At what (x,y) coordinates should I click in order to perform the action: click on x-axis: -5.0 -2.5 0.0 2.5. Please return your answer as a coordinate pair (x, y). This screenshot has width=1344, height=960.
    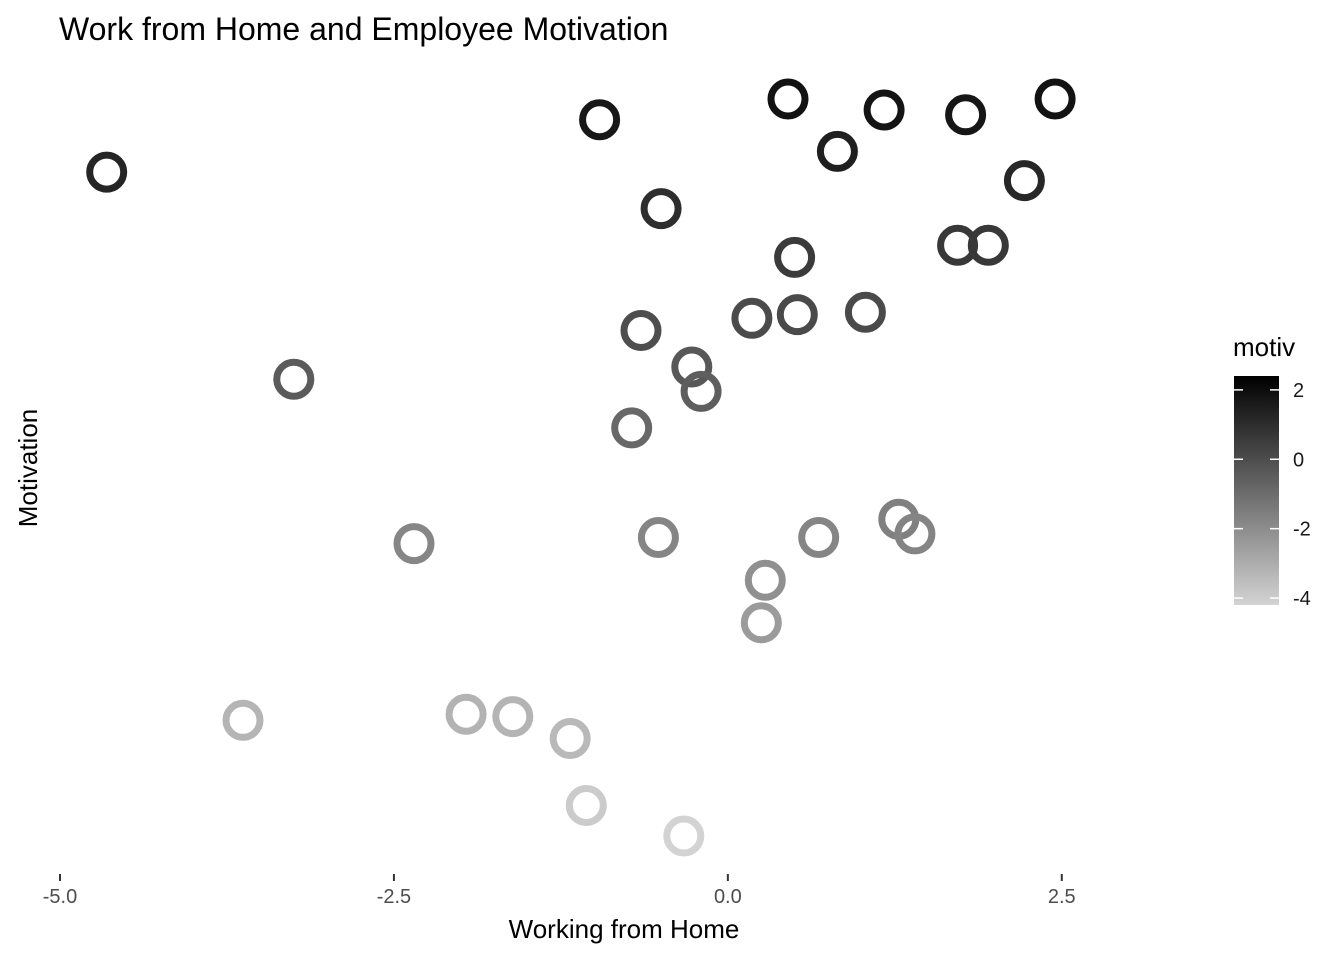
    Looking at the image, I should click on (559, 891).